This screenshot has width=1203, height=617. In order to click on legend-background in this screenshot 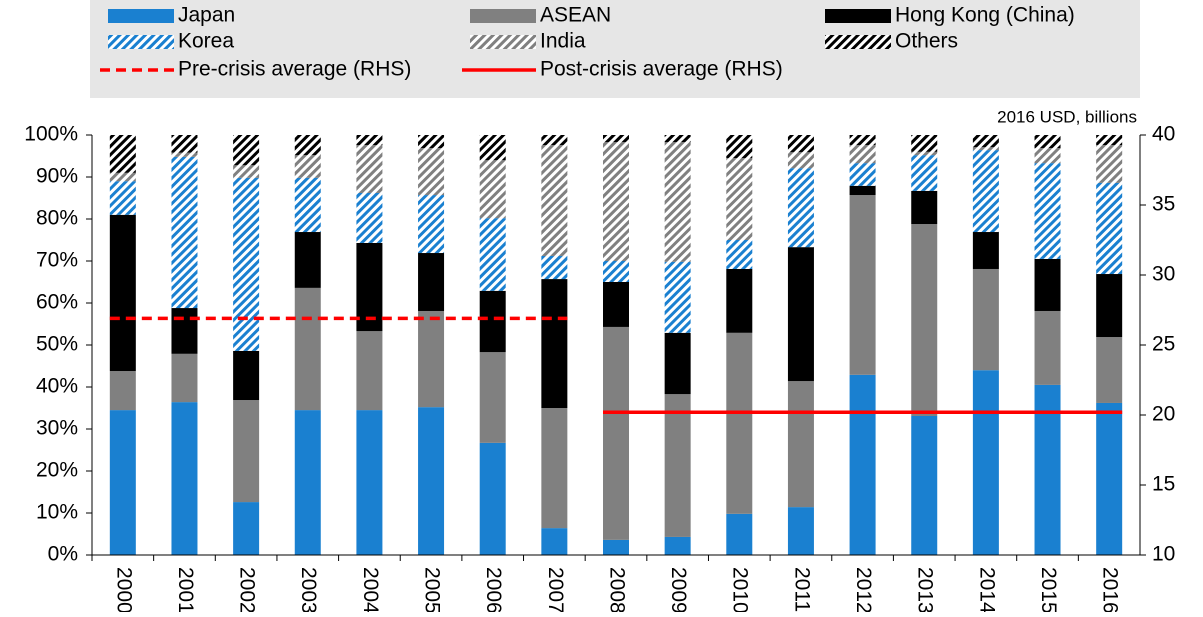, I will do `click(615, 49)`.